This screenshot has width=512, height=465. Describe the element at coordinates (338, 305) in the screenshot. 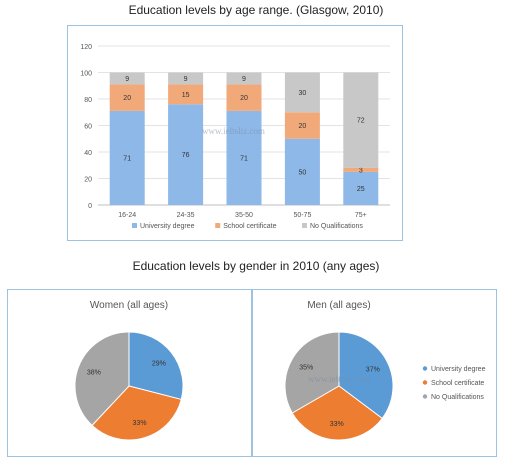

I see `pie-title: Men (all ages)` at that location.